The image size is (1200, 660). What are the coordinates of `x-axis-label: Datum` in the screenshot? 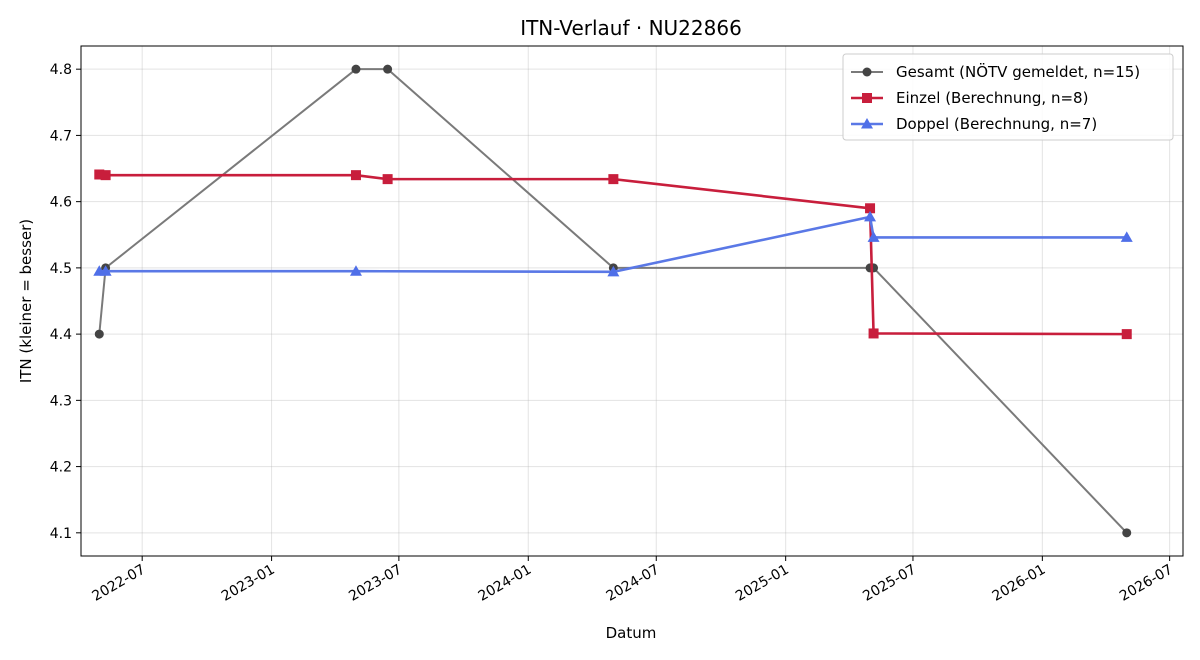 It's located at (631, 633).